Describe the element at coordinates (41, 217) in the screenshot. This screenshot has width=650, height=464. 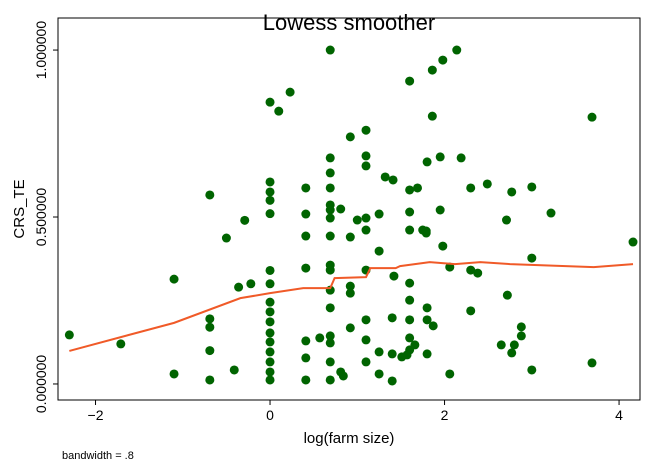
I see `y-tick-label: 0.500000` at that location.